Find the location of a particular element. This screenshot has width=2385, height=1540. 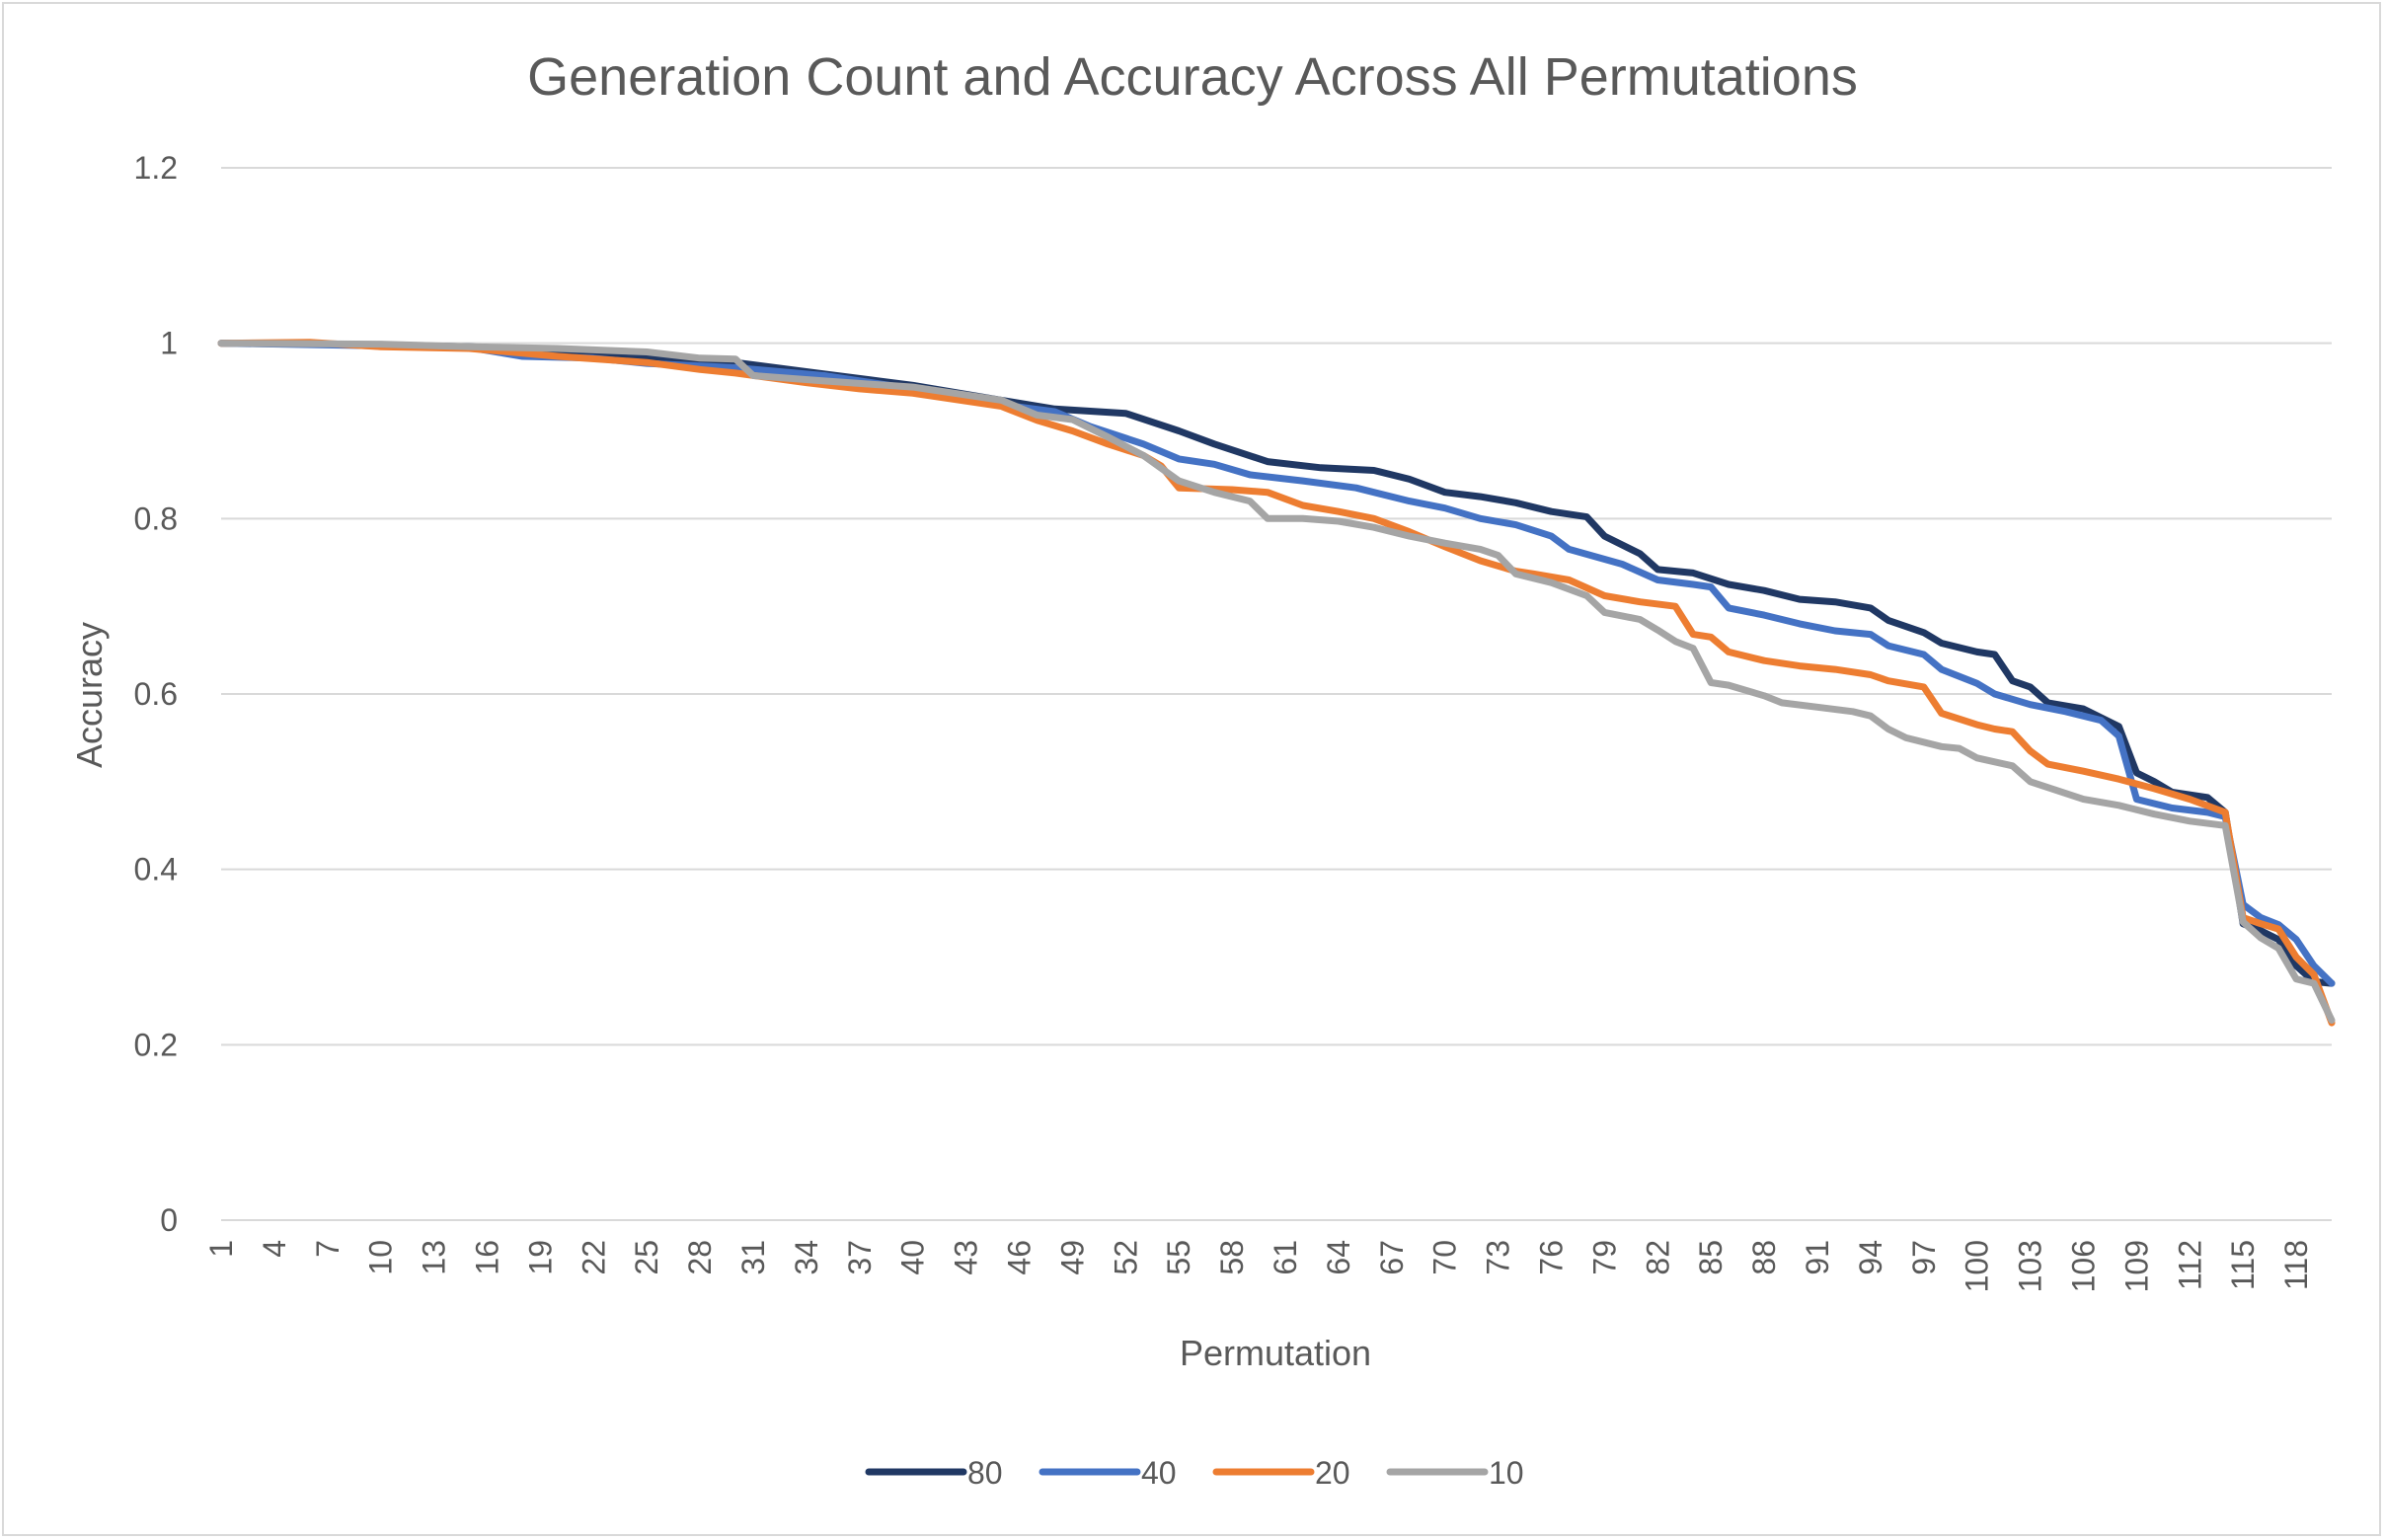

x-tick-label: 109 is located at coordinates (2136, 1266).